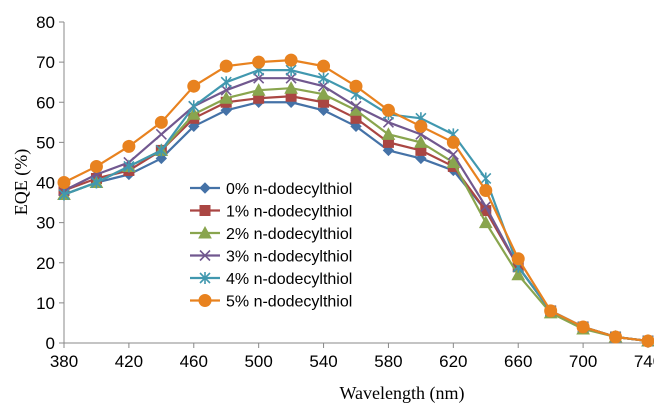 The height and width of the screenshot is (405, 654). I want to click on y-tick-label: 40, so click(45, 183).